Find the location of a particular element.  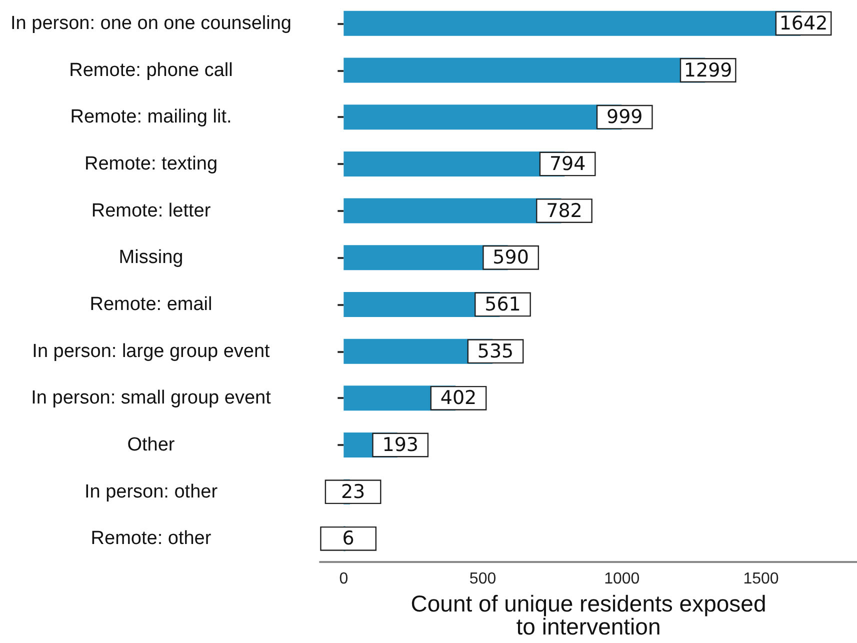

data-label: 1642 is located at coordinates (803, 23).